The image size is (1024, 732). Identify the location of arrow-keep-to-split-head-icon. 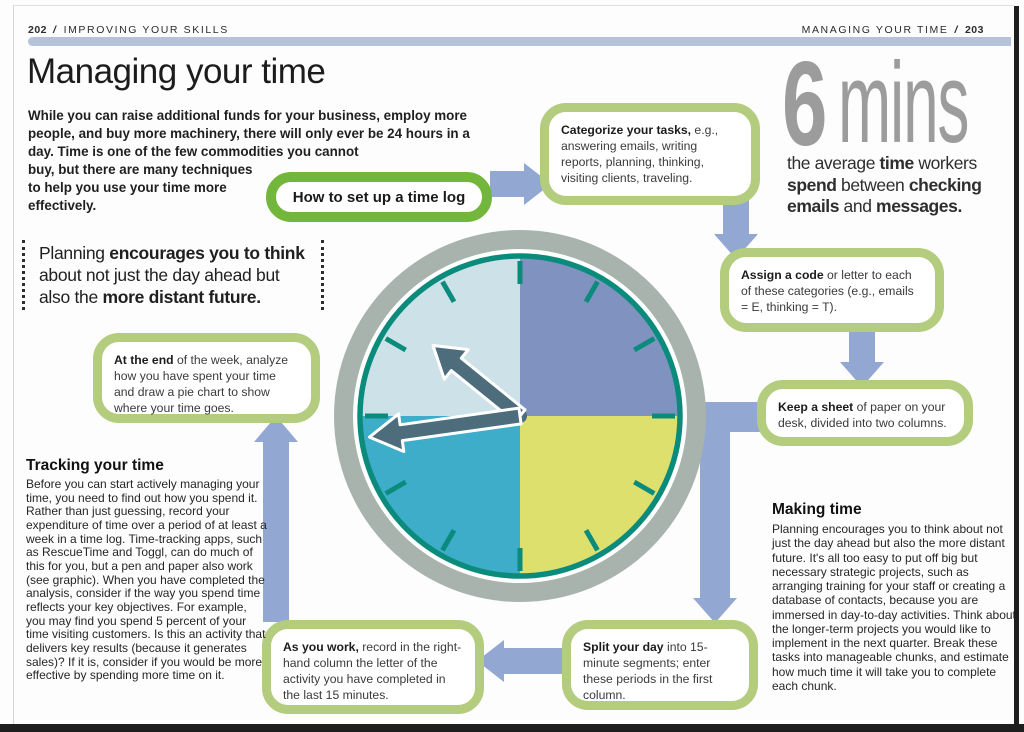
(715, 610).